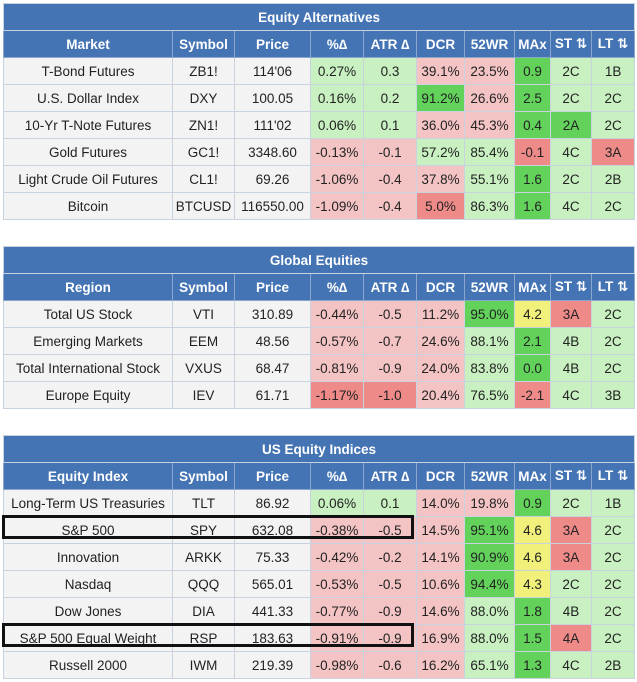  I want to click on pct-change-cell: -0.81%, so click(337, 368).